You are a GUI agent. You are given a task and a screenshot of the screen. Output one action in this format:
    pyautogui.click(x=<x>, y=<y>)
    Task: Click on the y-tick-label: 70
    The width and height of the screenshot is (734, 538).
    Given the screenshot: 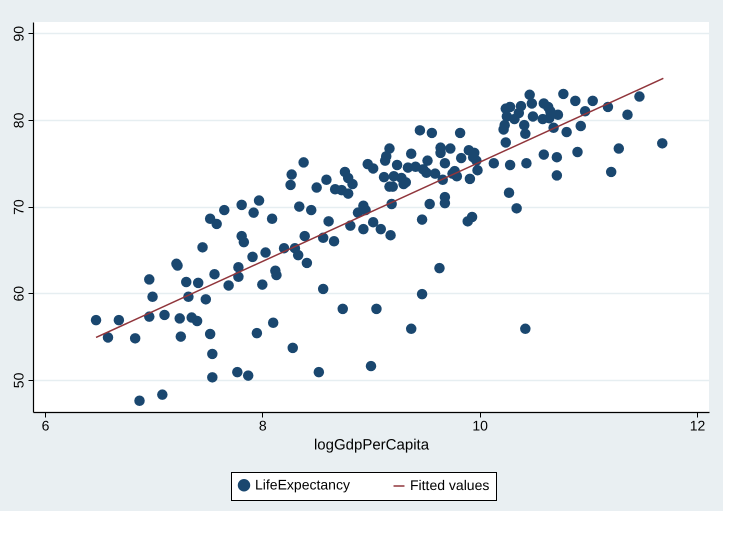 What is the action you would take?
    pyautogui.click(x=18, y=207)
    